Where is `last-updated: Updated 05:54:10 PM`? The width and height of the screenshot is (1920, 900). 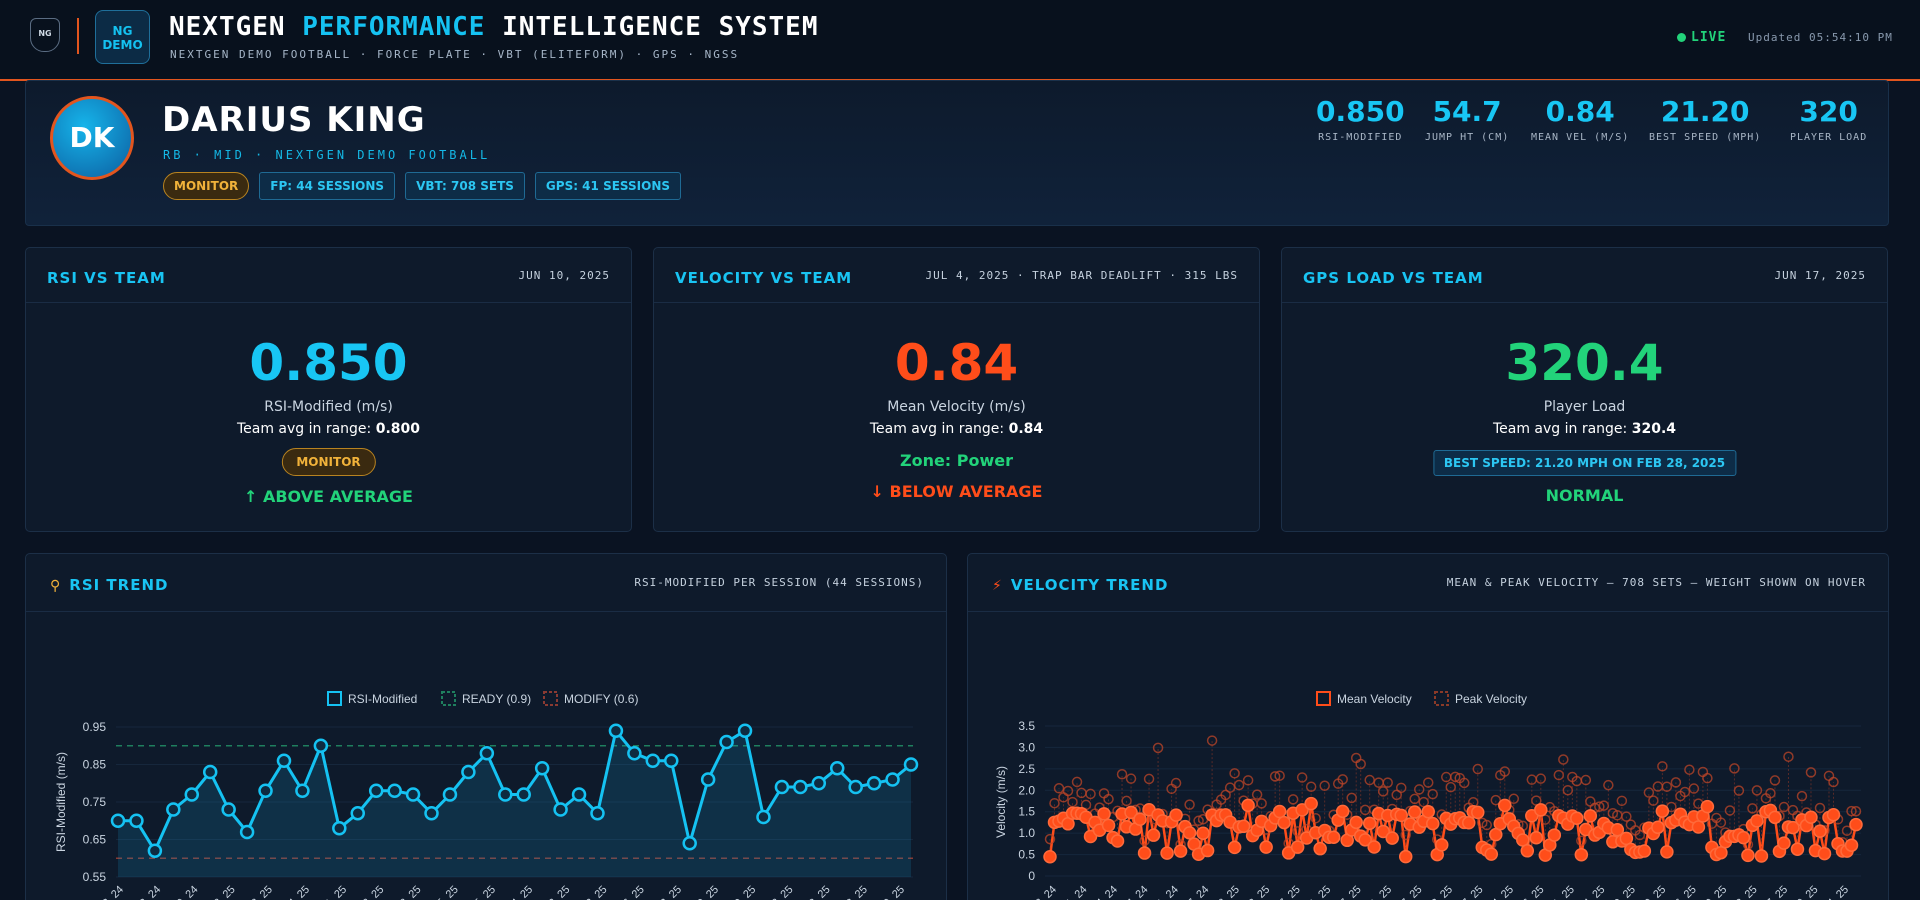 last-updated: Updated 05:54:10 PM is located at coordinates (1820, 37).